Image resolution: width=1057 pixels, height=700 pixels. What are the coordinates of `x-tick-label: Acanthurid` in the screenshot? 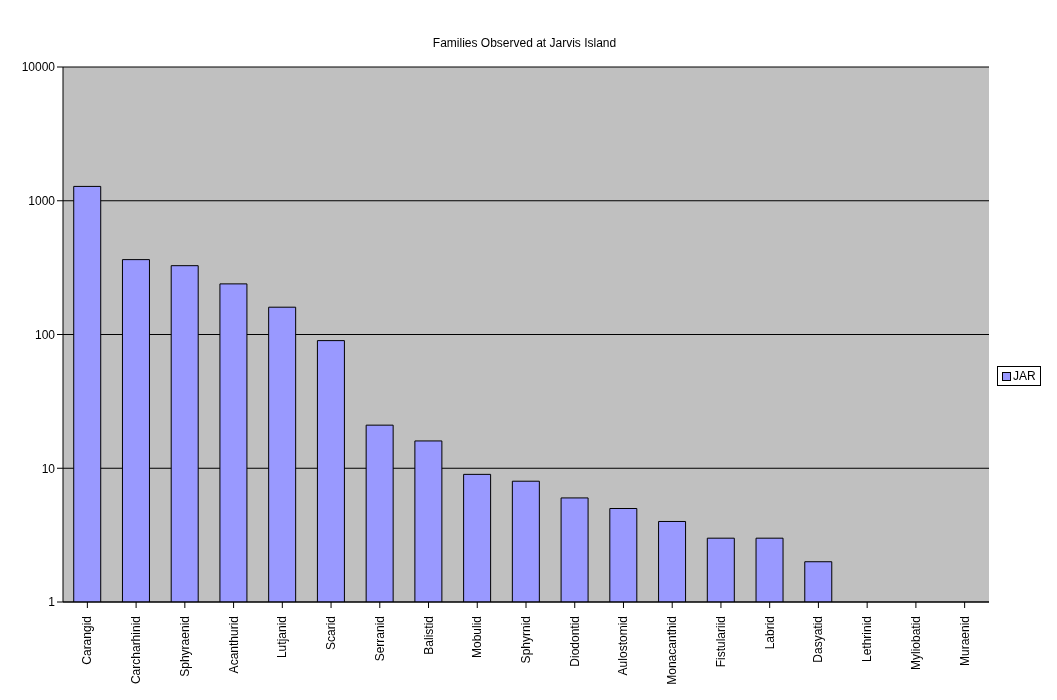 It's located at (233, 645).